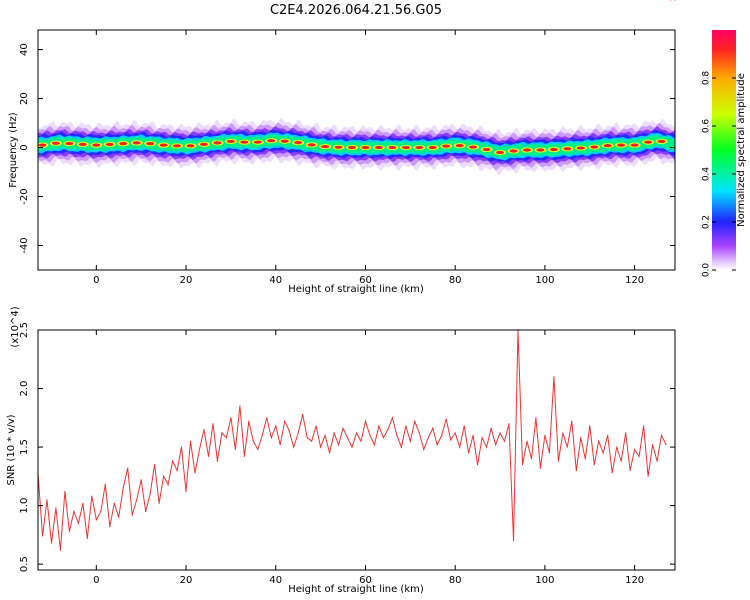 This screenshot has width=750, height=600. Describe the element at coordinates (11, 449) in the screenshot. I see `snr-y-axis-label: SNR (10 * v/v)` at that location.